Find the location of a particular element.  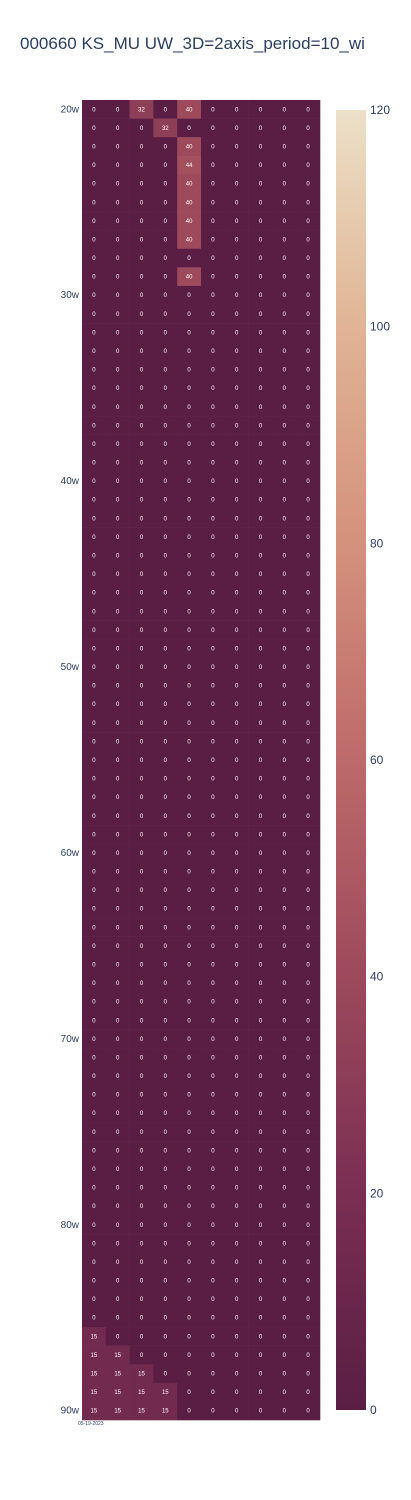

y-tick-label: 70w is located at coordinates (70, 1039).